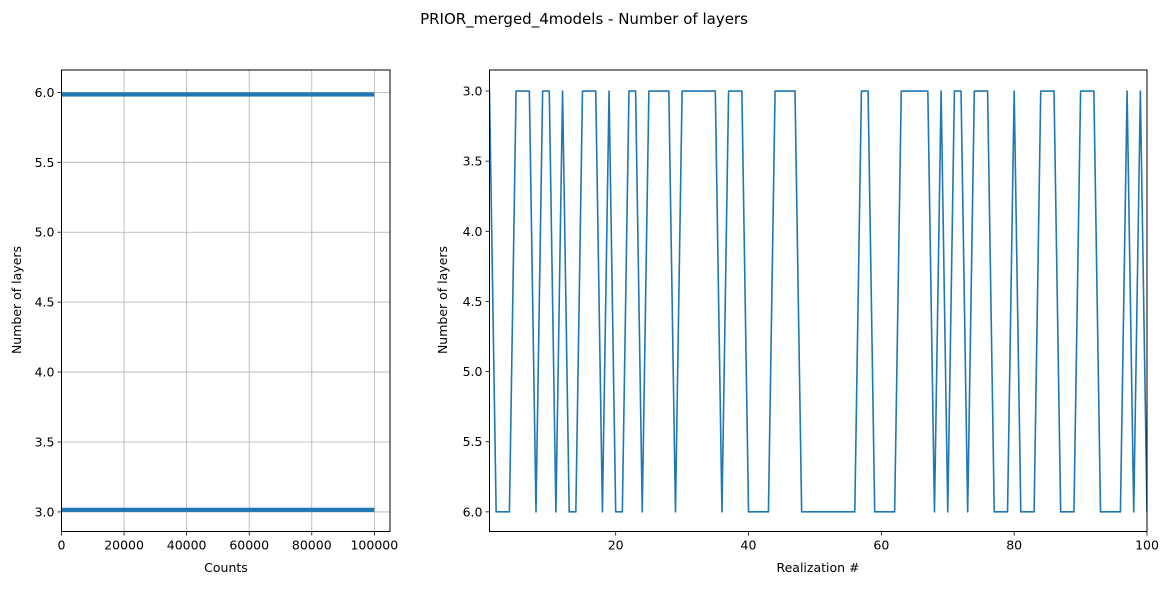  What do you see at coordinates (312, 545) in the screenshot?
I see `hist-x-tick-label: 80000` at bounding box center [312, 545].